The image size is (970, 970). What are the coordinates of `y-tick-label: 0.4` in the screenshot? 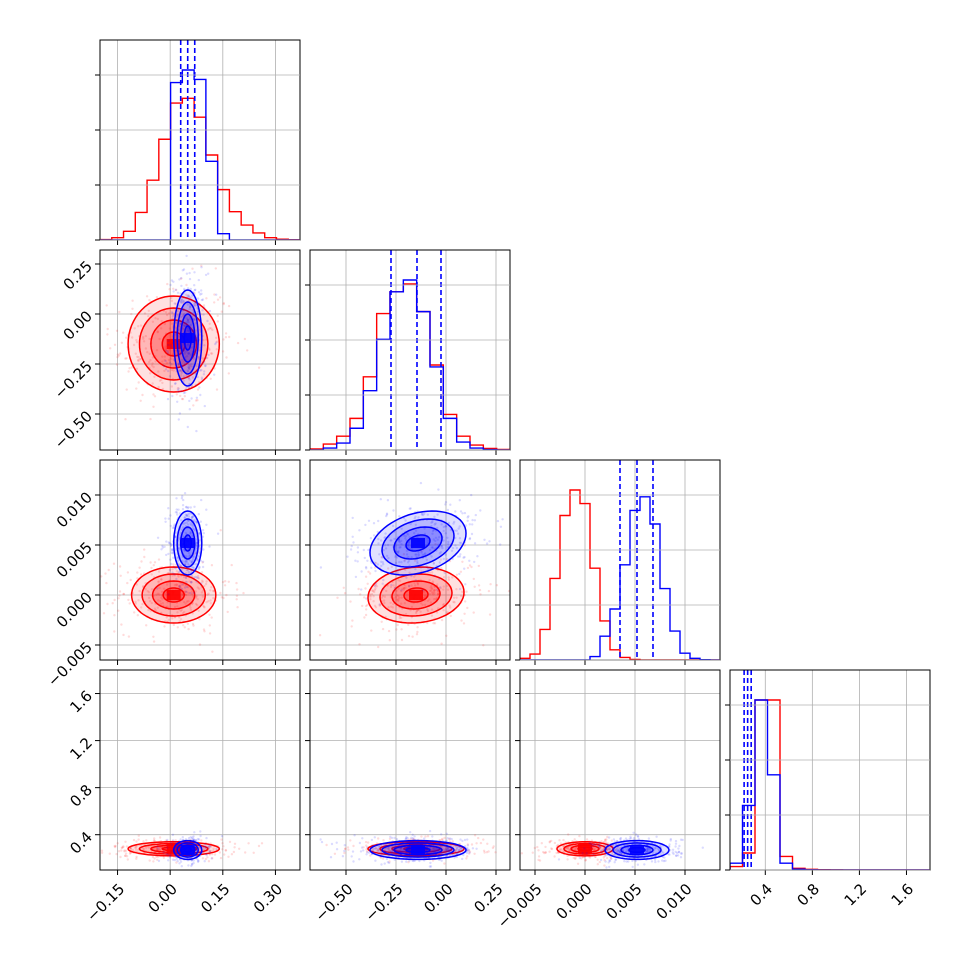 It's located at (81, 843).